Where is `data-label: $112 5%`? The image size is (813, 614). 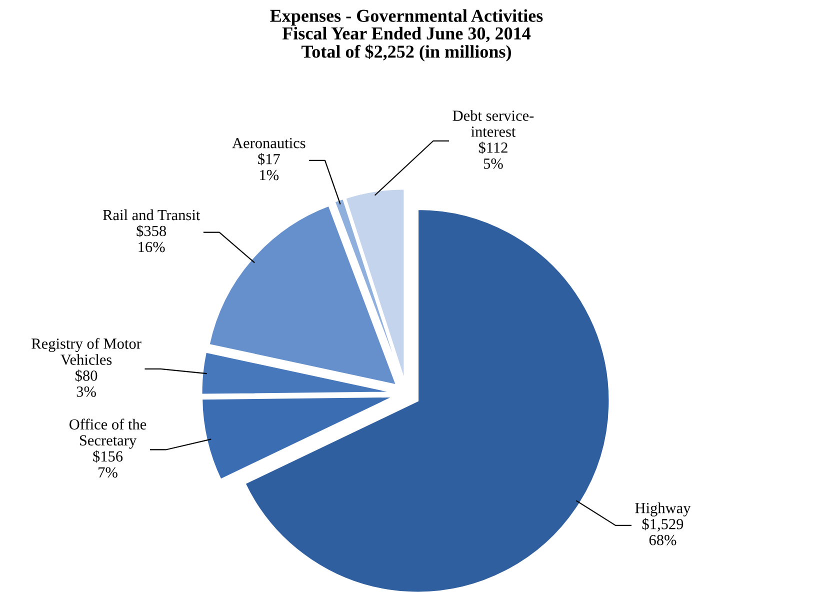 data-label: $112 5% is located at coordinates (493, 155).